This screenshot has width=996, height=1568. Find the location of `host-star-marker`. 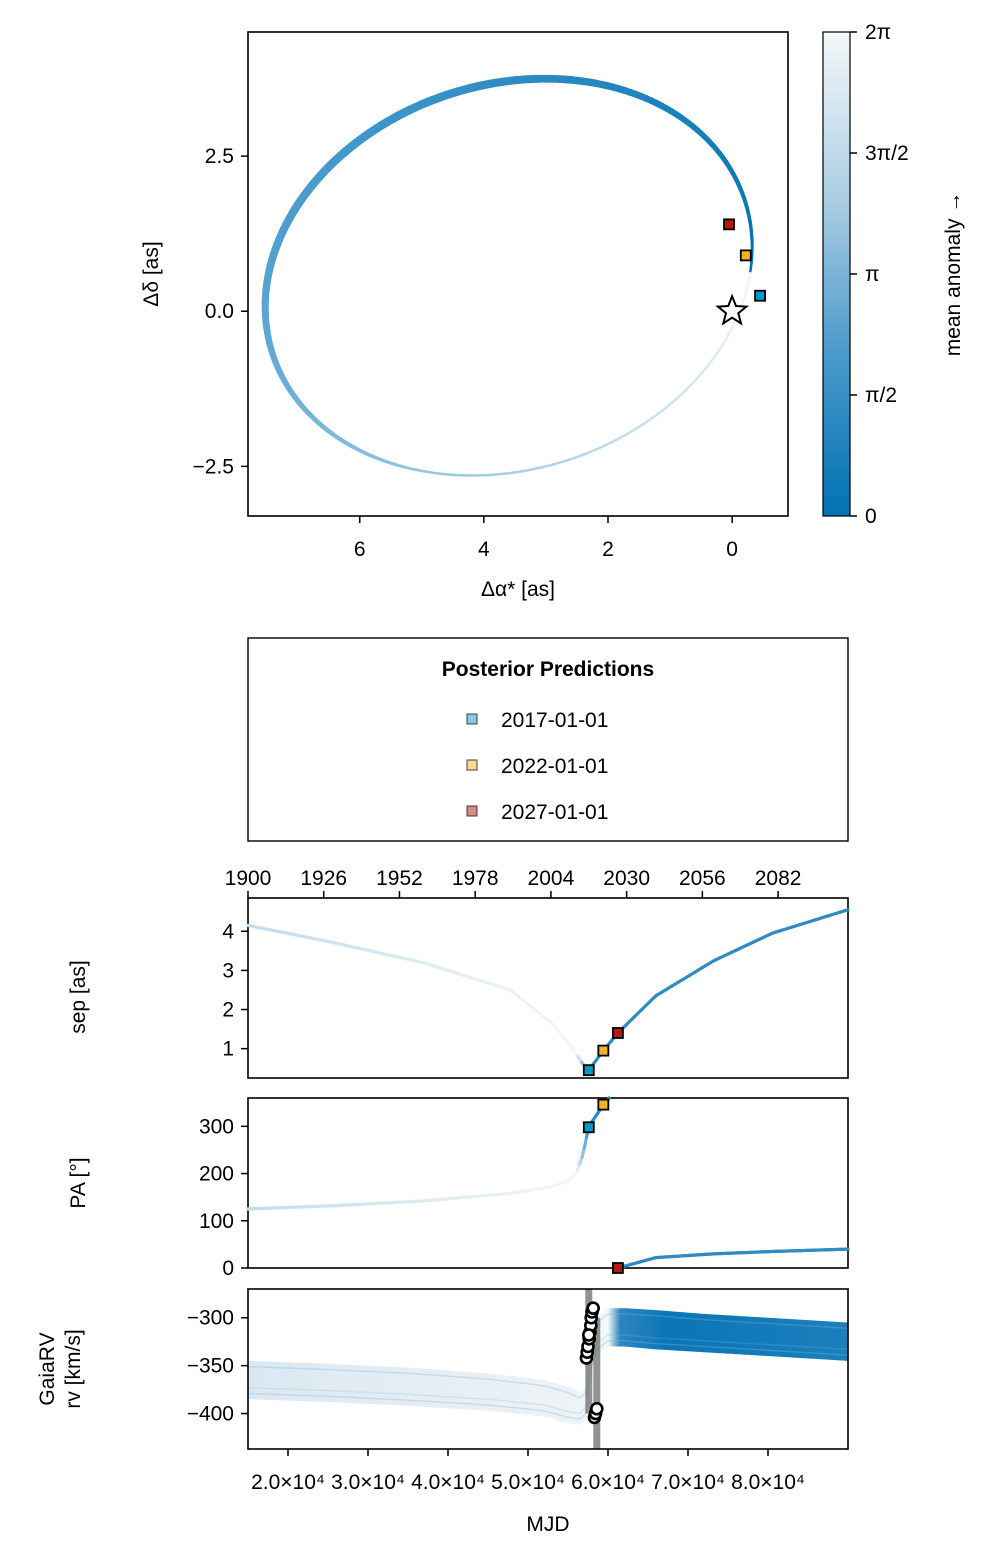

host-star-marker is located at coordinates (732, 309).